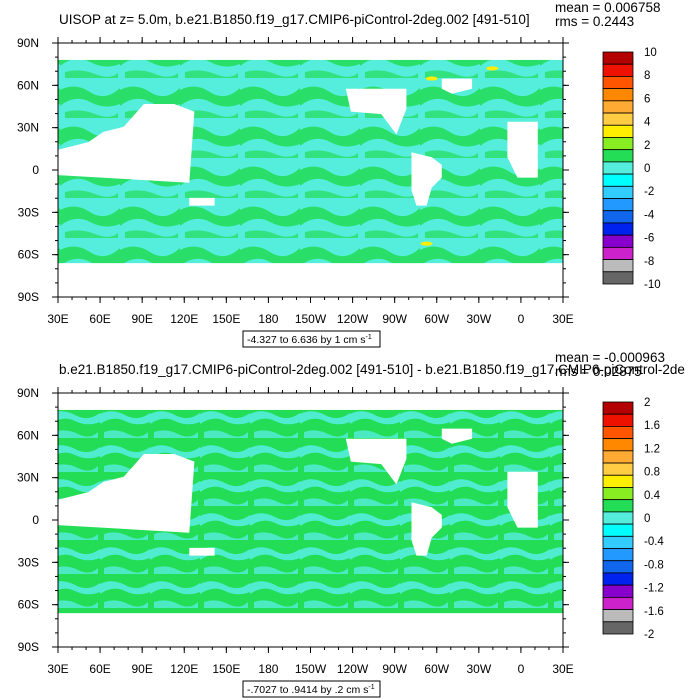  What do you see at coordinates (28, 212) in the screenshot?
I see `y-tick-label: 30S` at bounding box center [28, 212].